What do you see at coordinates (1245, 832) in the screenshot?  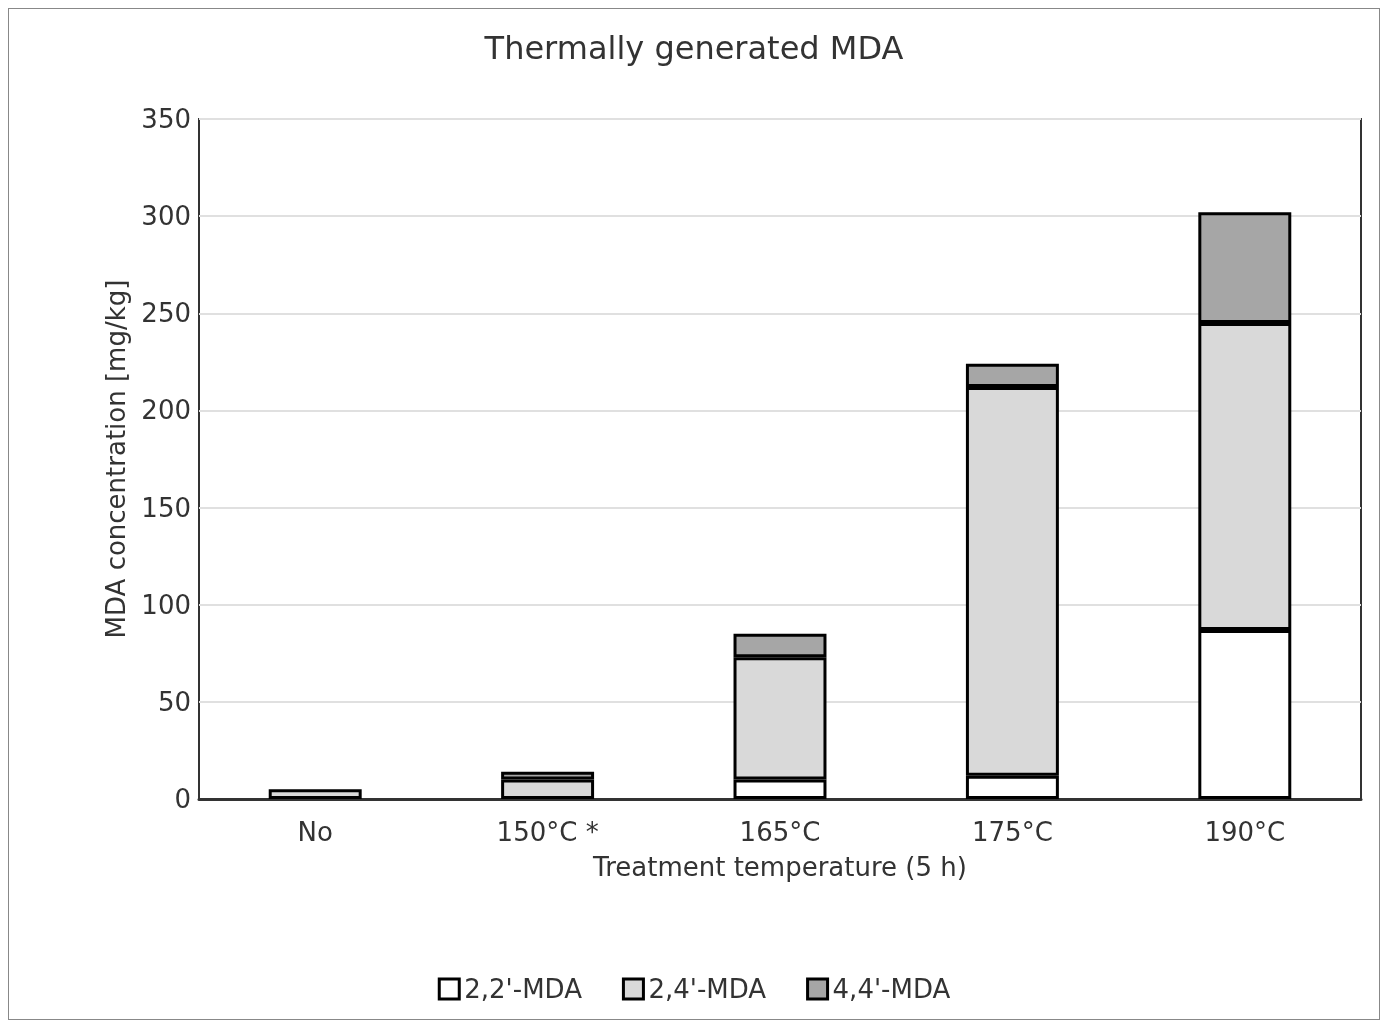 I see `x-tick-label: 190°C` at bounding box center [1245, 832].